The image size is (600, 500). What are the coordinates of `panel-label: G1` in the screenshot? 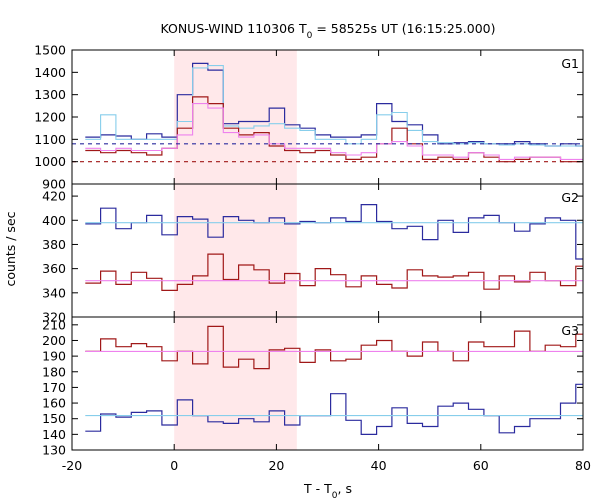 It's located at (570, 63).